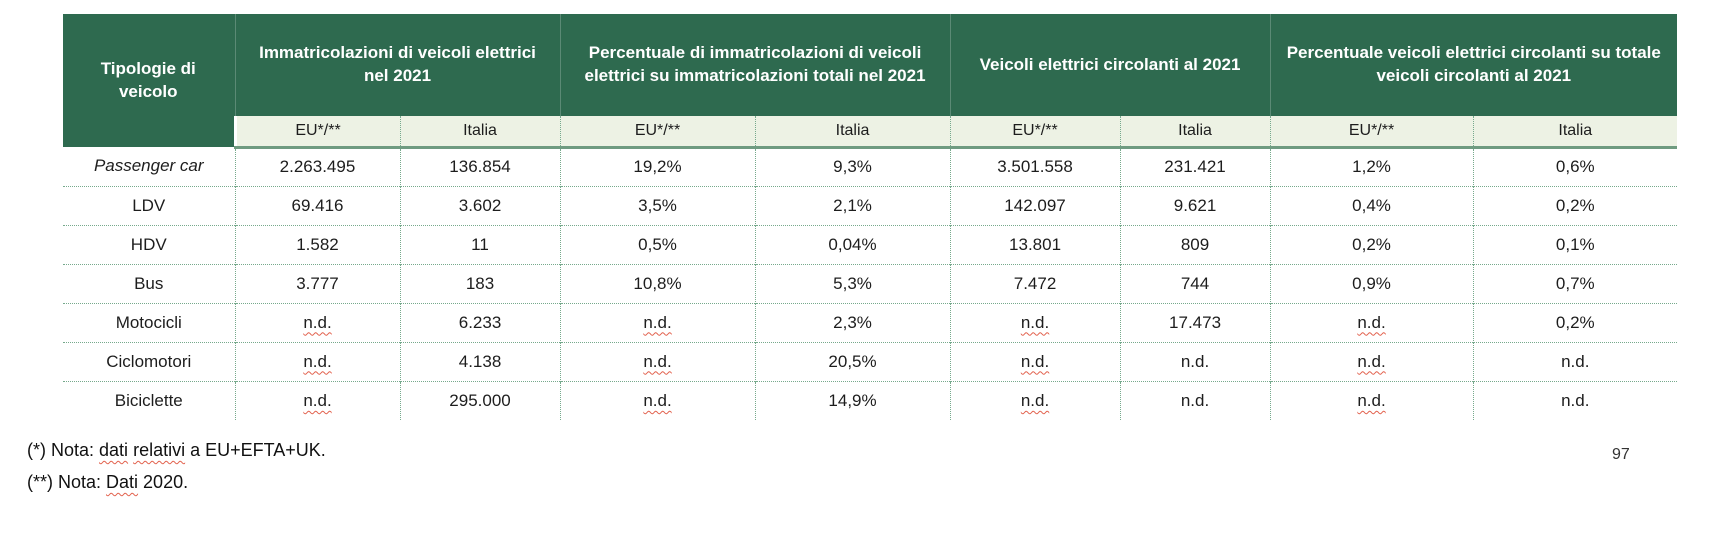  What do you see at coordinates (149, 400) in the screenshot?
I see `row-label: Biciclette` at bounding box center [149, 400].